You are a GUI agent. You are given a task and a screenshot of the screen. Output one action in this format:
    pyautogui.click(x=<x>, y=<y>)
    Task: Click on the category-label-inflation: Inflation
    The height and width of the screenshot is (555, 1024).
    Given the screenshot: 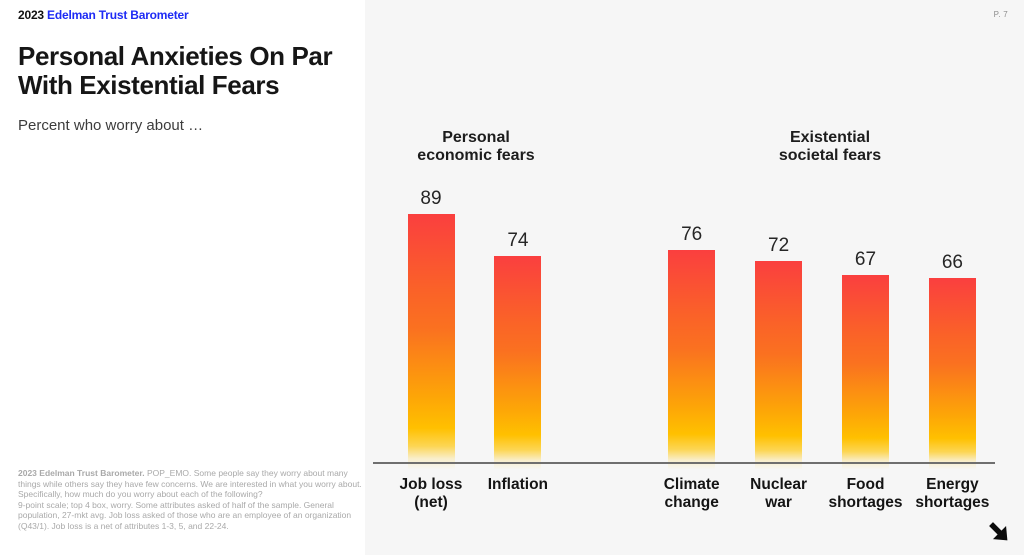 What is the action you would take?
    pyautogui.click(x=518, y=484)
    